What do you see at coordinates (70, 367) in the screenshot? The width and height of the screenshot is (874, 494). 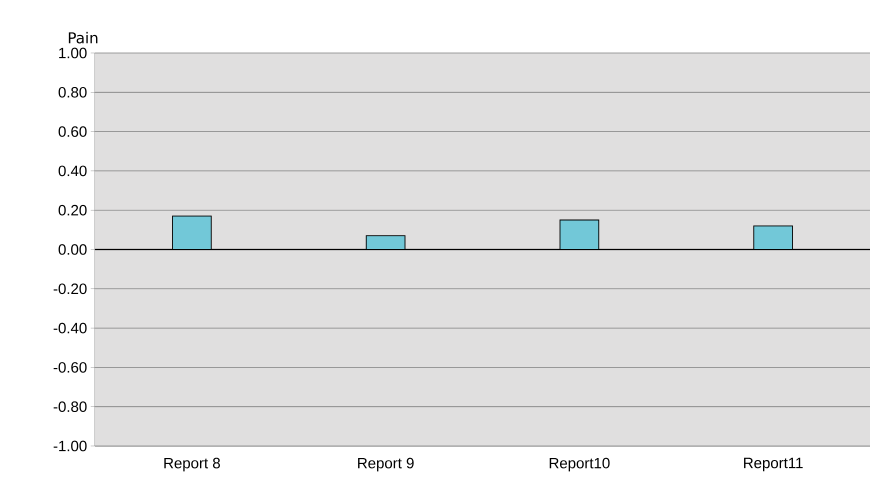 I see `y-tick-label: -0.60` at bounding box center [70, 367].